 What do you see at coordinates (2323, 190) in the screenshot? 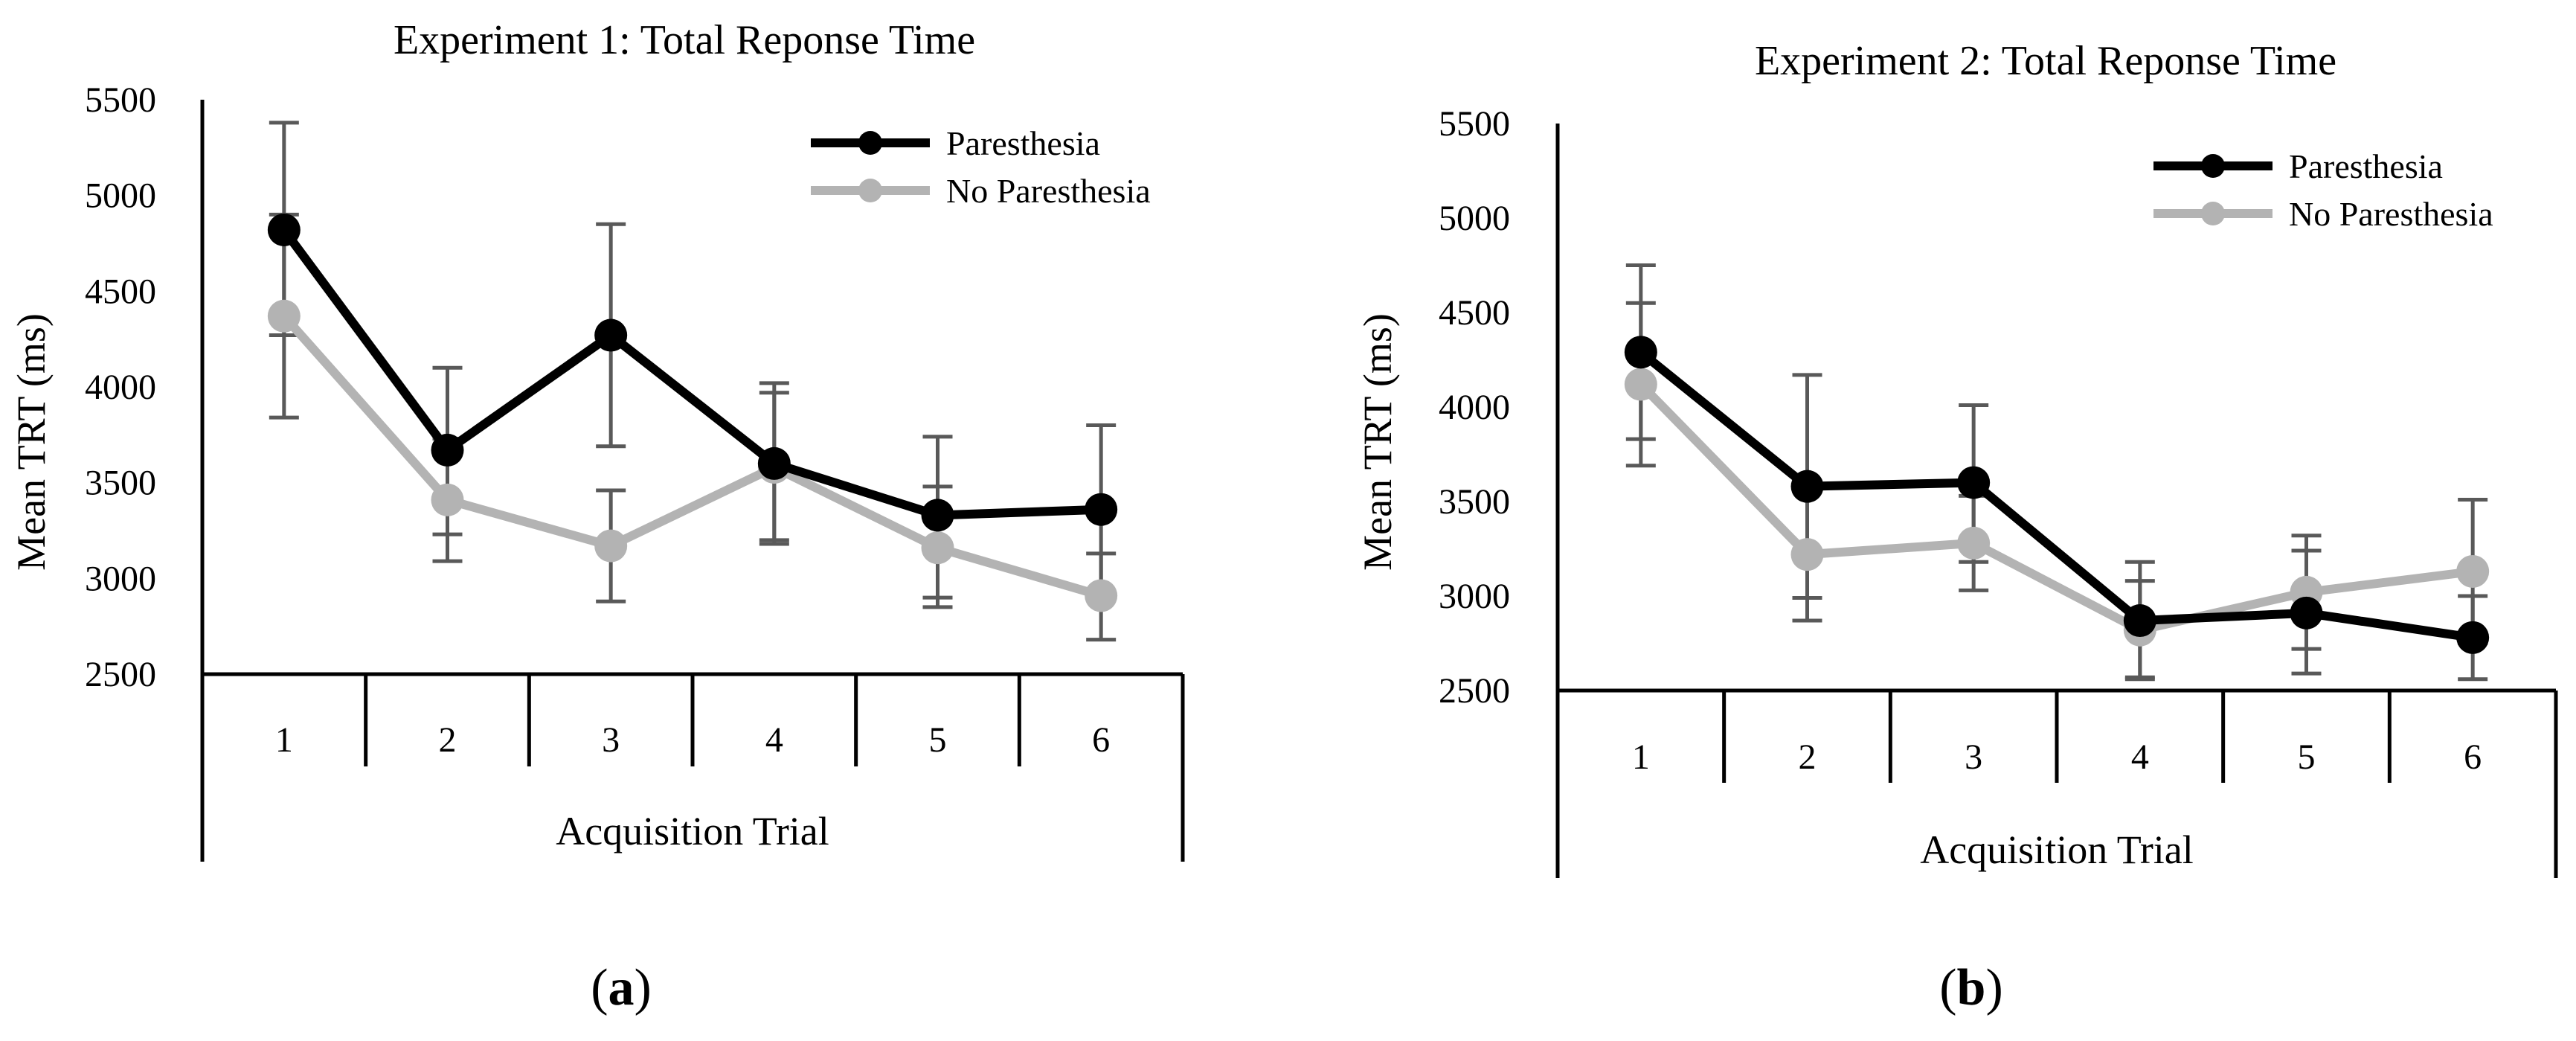
I see `legend-b: Paresthesia No Paresthesia` at bounding box center [2323, 190].